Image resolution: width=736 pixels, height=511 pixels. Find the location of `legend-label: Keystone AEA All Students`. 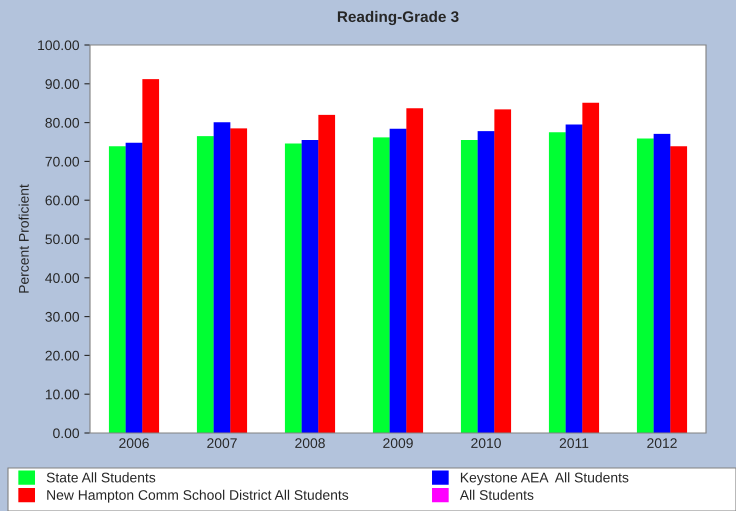

legend-label: Keystone AEA All Students is located at coordinates (544, 479).